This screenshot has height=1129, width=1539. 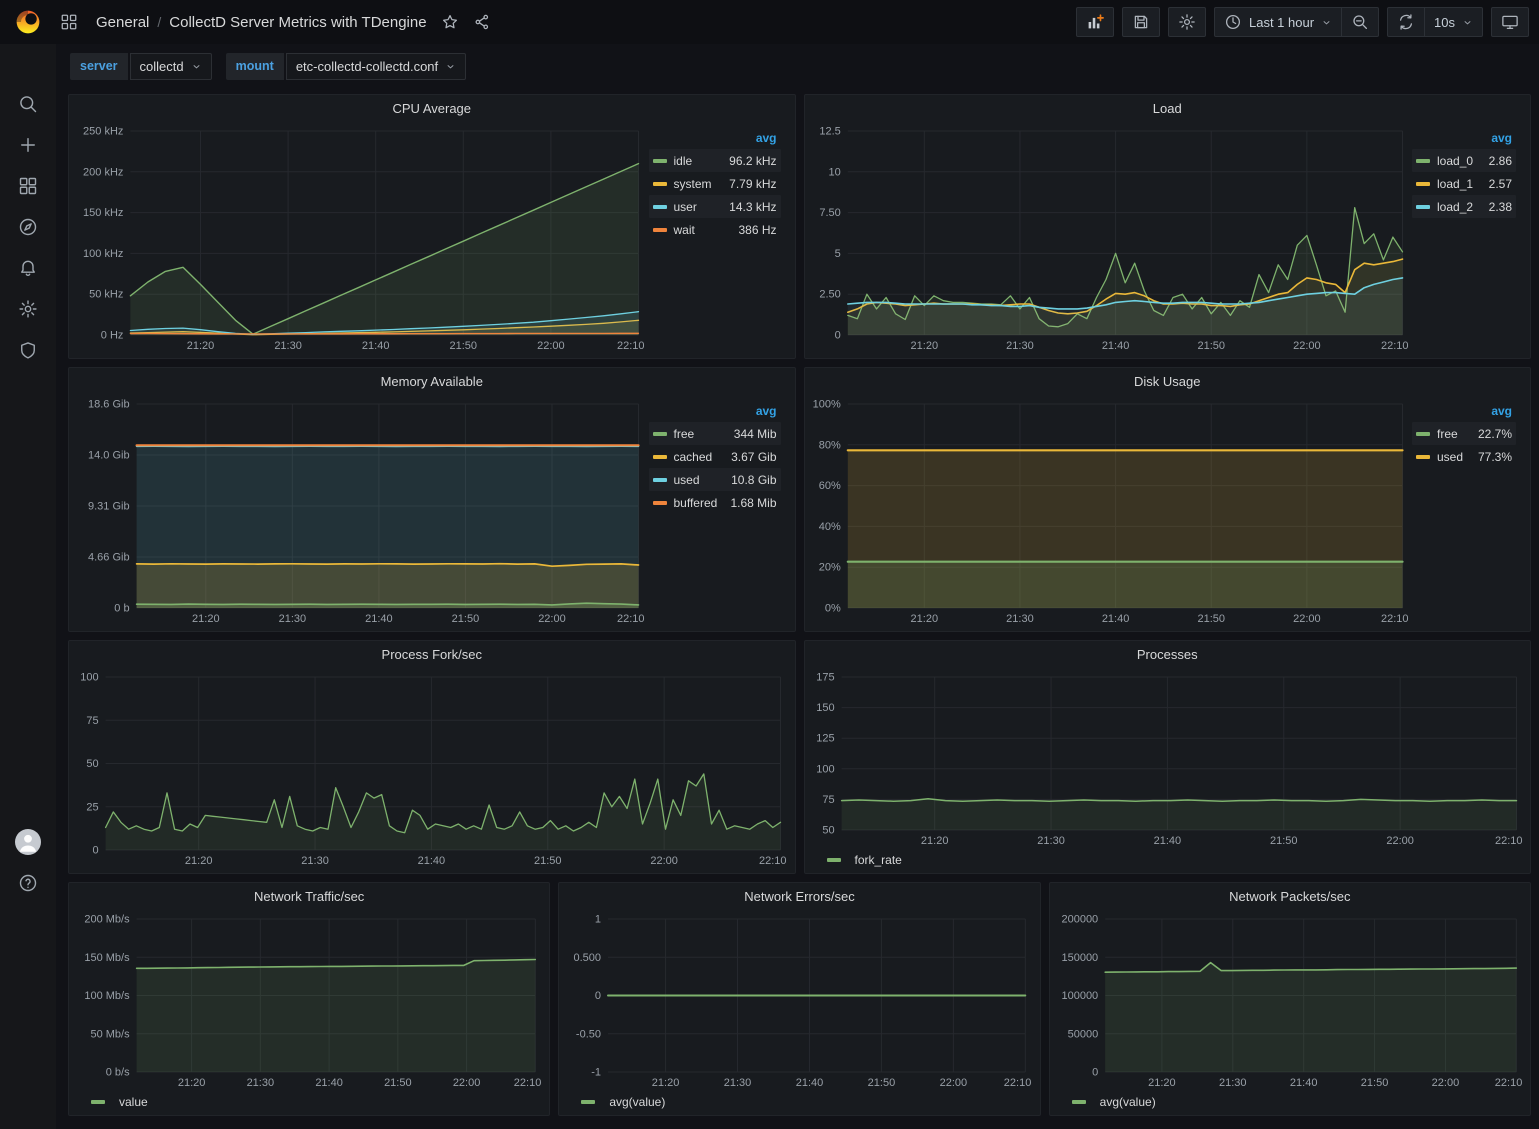 What do you see at coordinates (308, 1102) in the screenshot?
I see `legend-item-value: value` at bounding box center [308, 1102].